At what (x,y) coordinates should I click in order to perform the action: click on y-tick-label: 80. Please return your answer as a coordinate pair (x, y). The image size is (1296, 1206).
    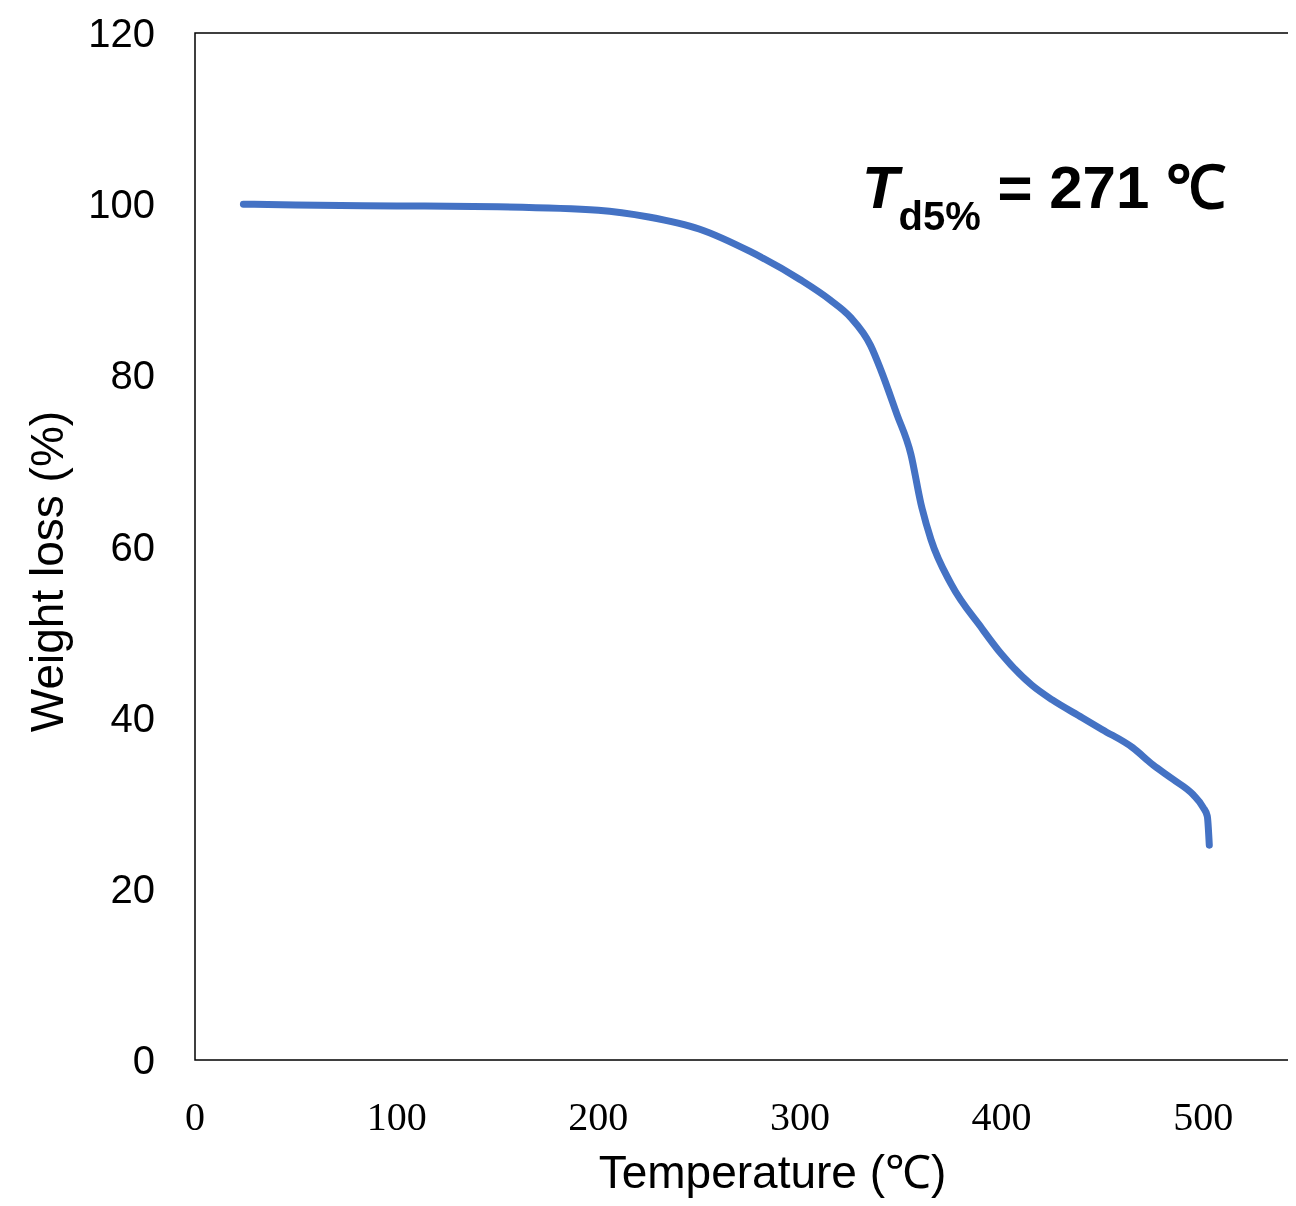
    Looking at the image, I should click on (132, 375).